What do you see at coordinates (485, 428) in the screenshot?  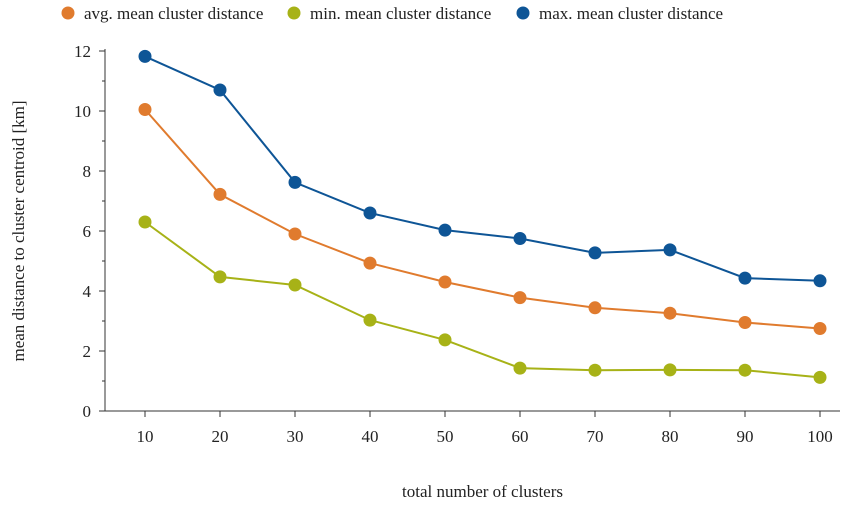 I see `x-axis-ticks: 10 20 30 40 50 60 70 80 90 100` at bounding box center [485, 428].